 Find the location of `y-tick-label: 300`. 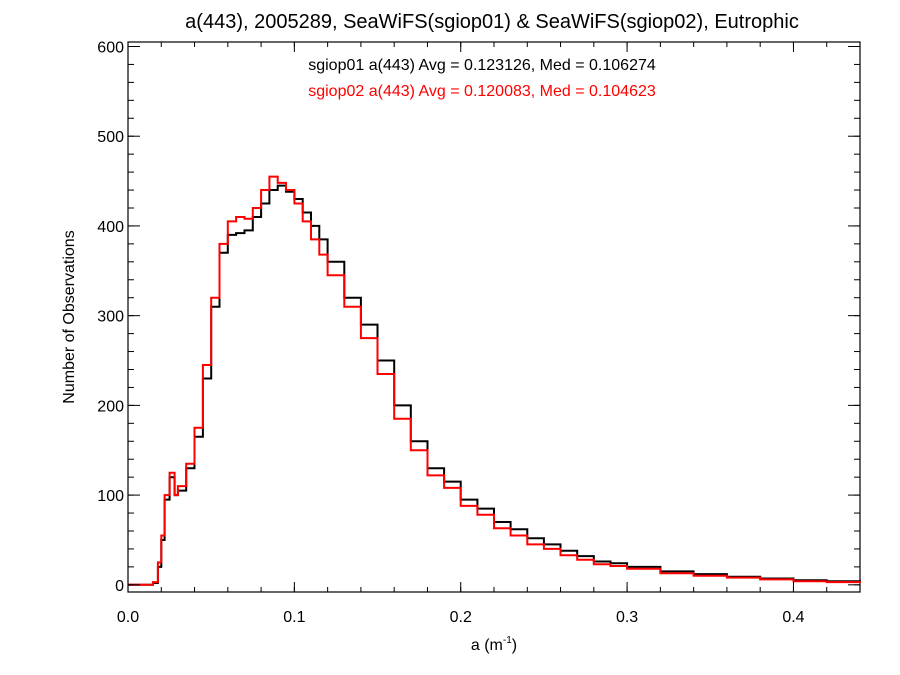

y-tick-label: 300 is located at coordinates (110, 317).